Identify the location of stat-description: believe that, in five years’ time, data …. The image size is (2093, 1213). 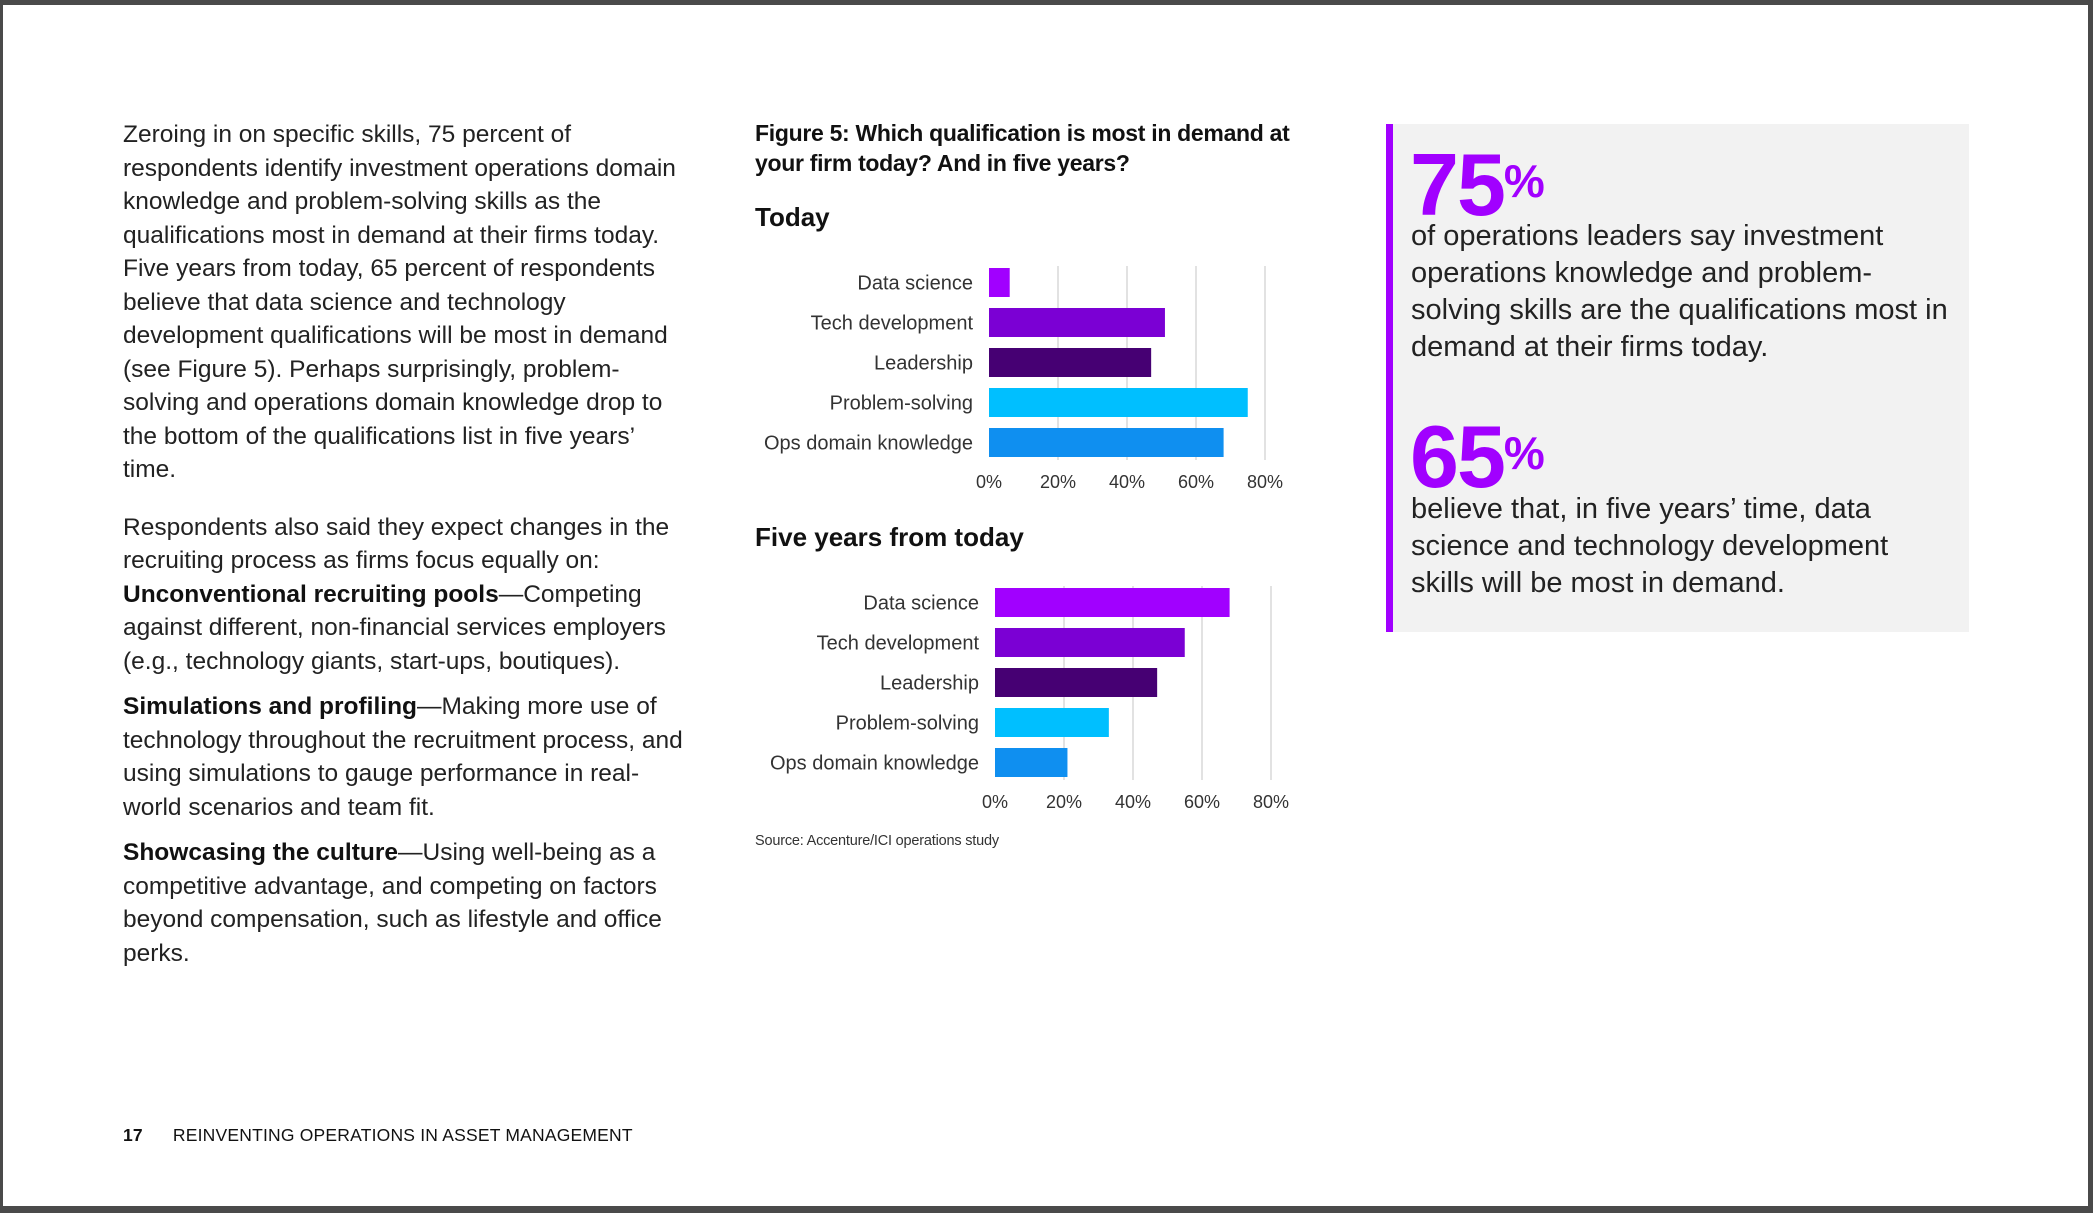
(1650, 546).